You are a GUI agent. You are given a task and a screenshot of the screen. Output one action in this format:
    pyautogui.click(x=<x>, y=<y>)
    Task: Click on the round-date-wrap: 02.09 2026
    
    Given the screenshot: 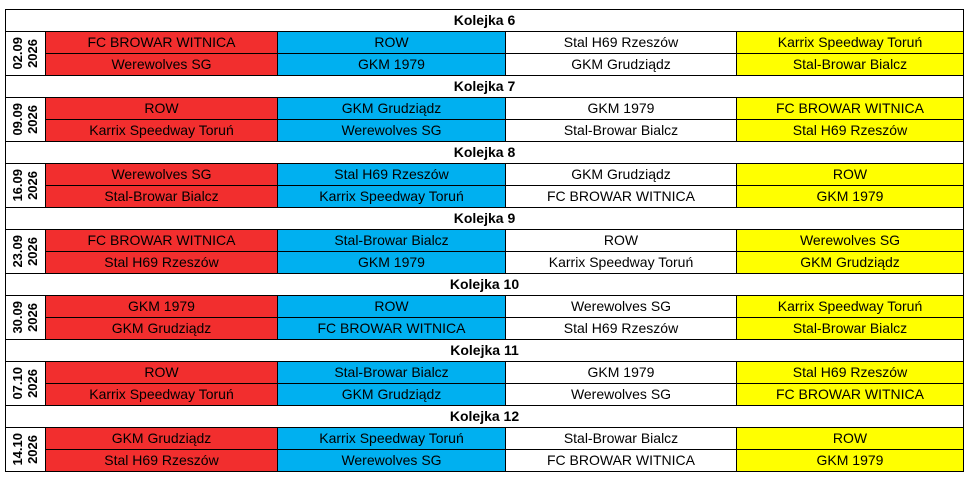 What is the action you would take?
    pyautogui.click(x=26, y=54)
    